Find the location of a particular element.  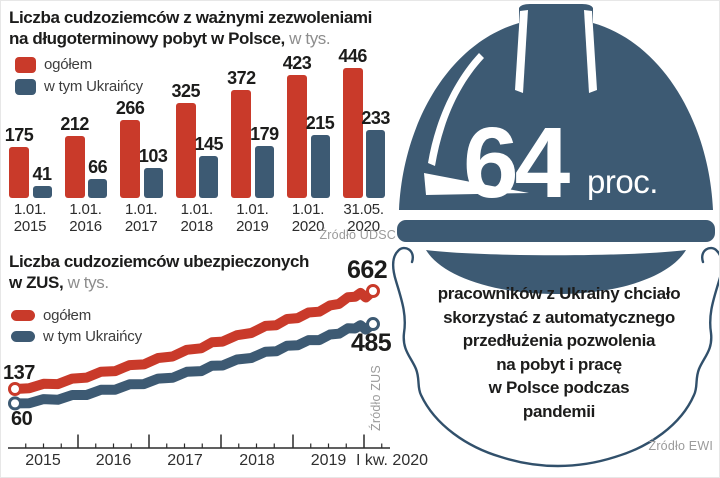

bar-ukrainians-1.01.2018 is located at coordinates (209, 177).